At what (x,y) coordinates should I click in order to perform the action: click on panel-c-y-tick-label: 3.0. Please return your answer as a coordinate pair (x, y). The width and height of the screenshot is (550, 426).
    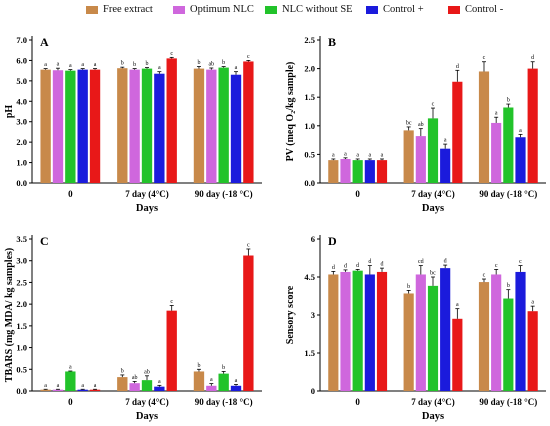
    Looking at the image, I should click on (21, 261).